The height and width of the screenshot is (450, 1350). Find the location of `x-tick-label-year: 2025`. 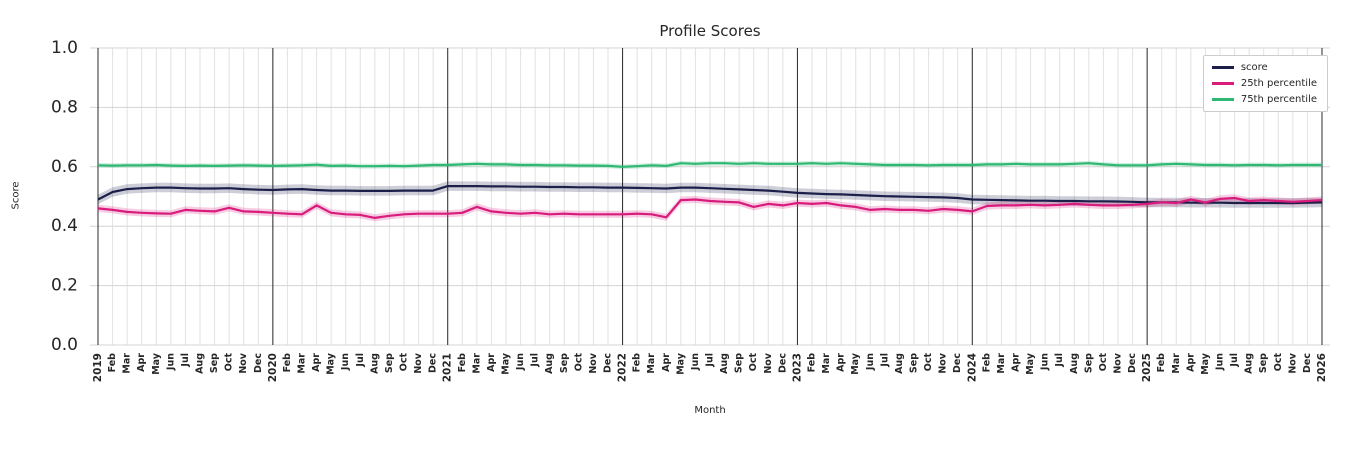

x-tick-label-year: 2025 is located at coordinates (1147, 367).